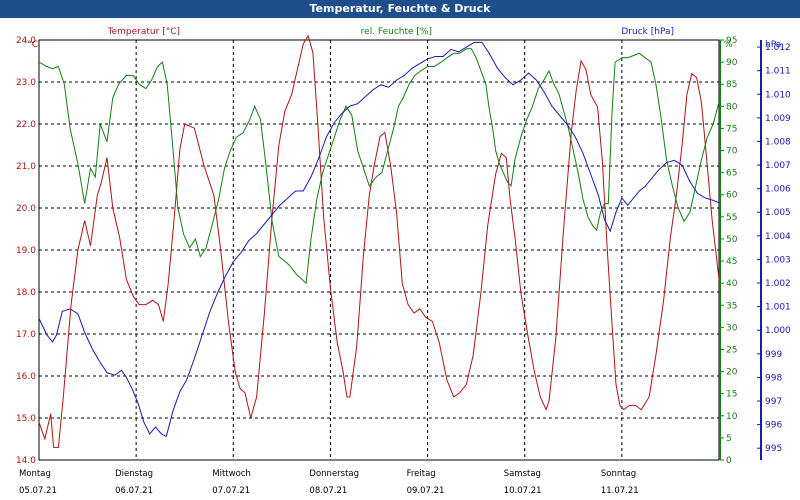 This screenshot has height=500, width=800. What do you see at coordinates (778, 119) in the screenshot?
I see `pressure-tick-label: 1.009` at bounding box center [778, 119].